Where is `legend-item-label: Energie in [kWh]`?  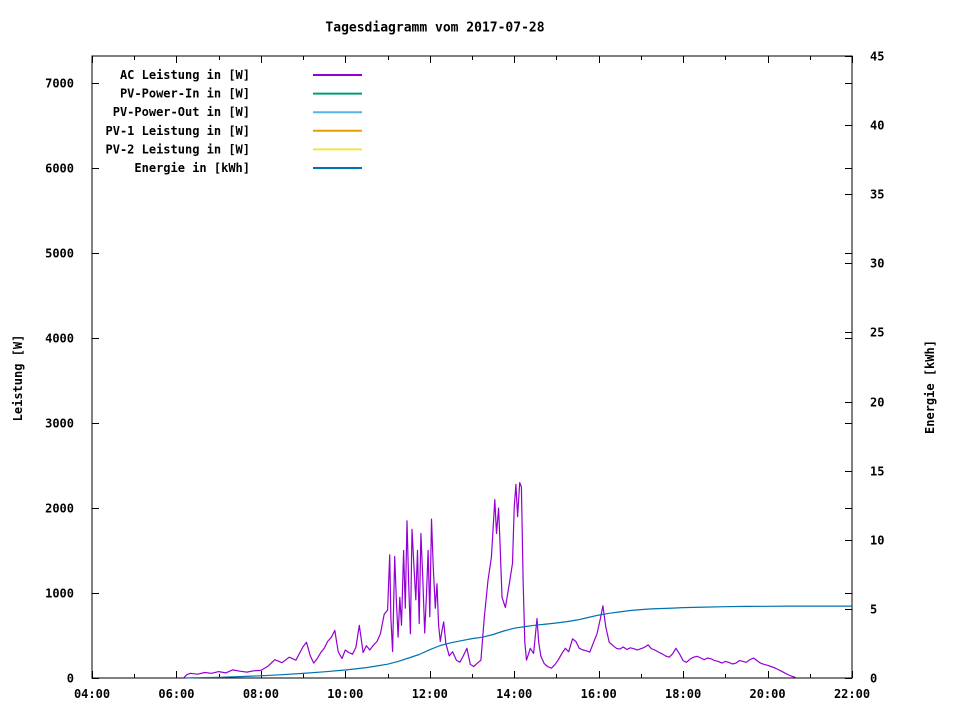
legend-item-label: Energie in [kWh] is located at coordinates (192, 168).